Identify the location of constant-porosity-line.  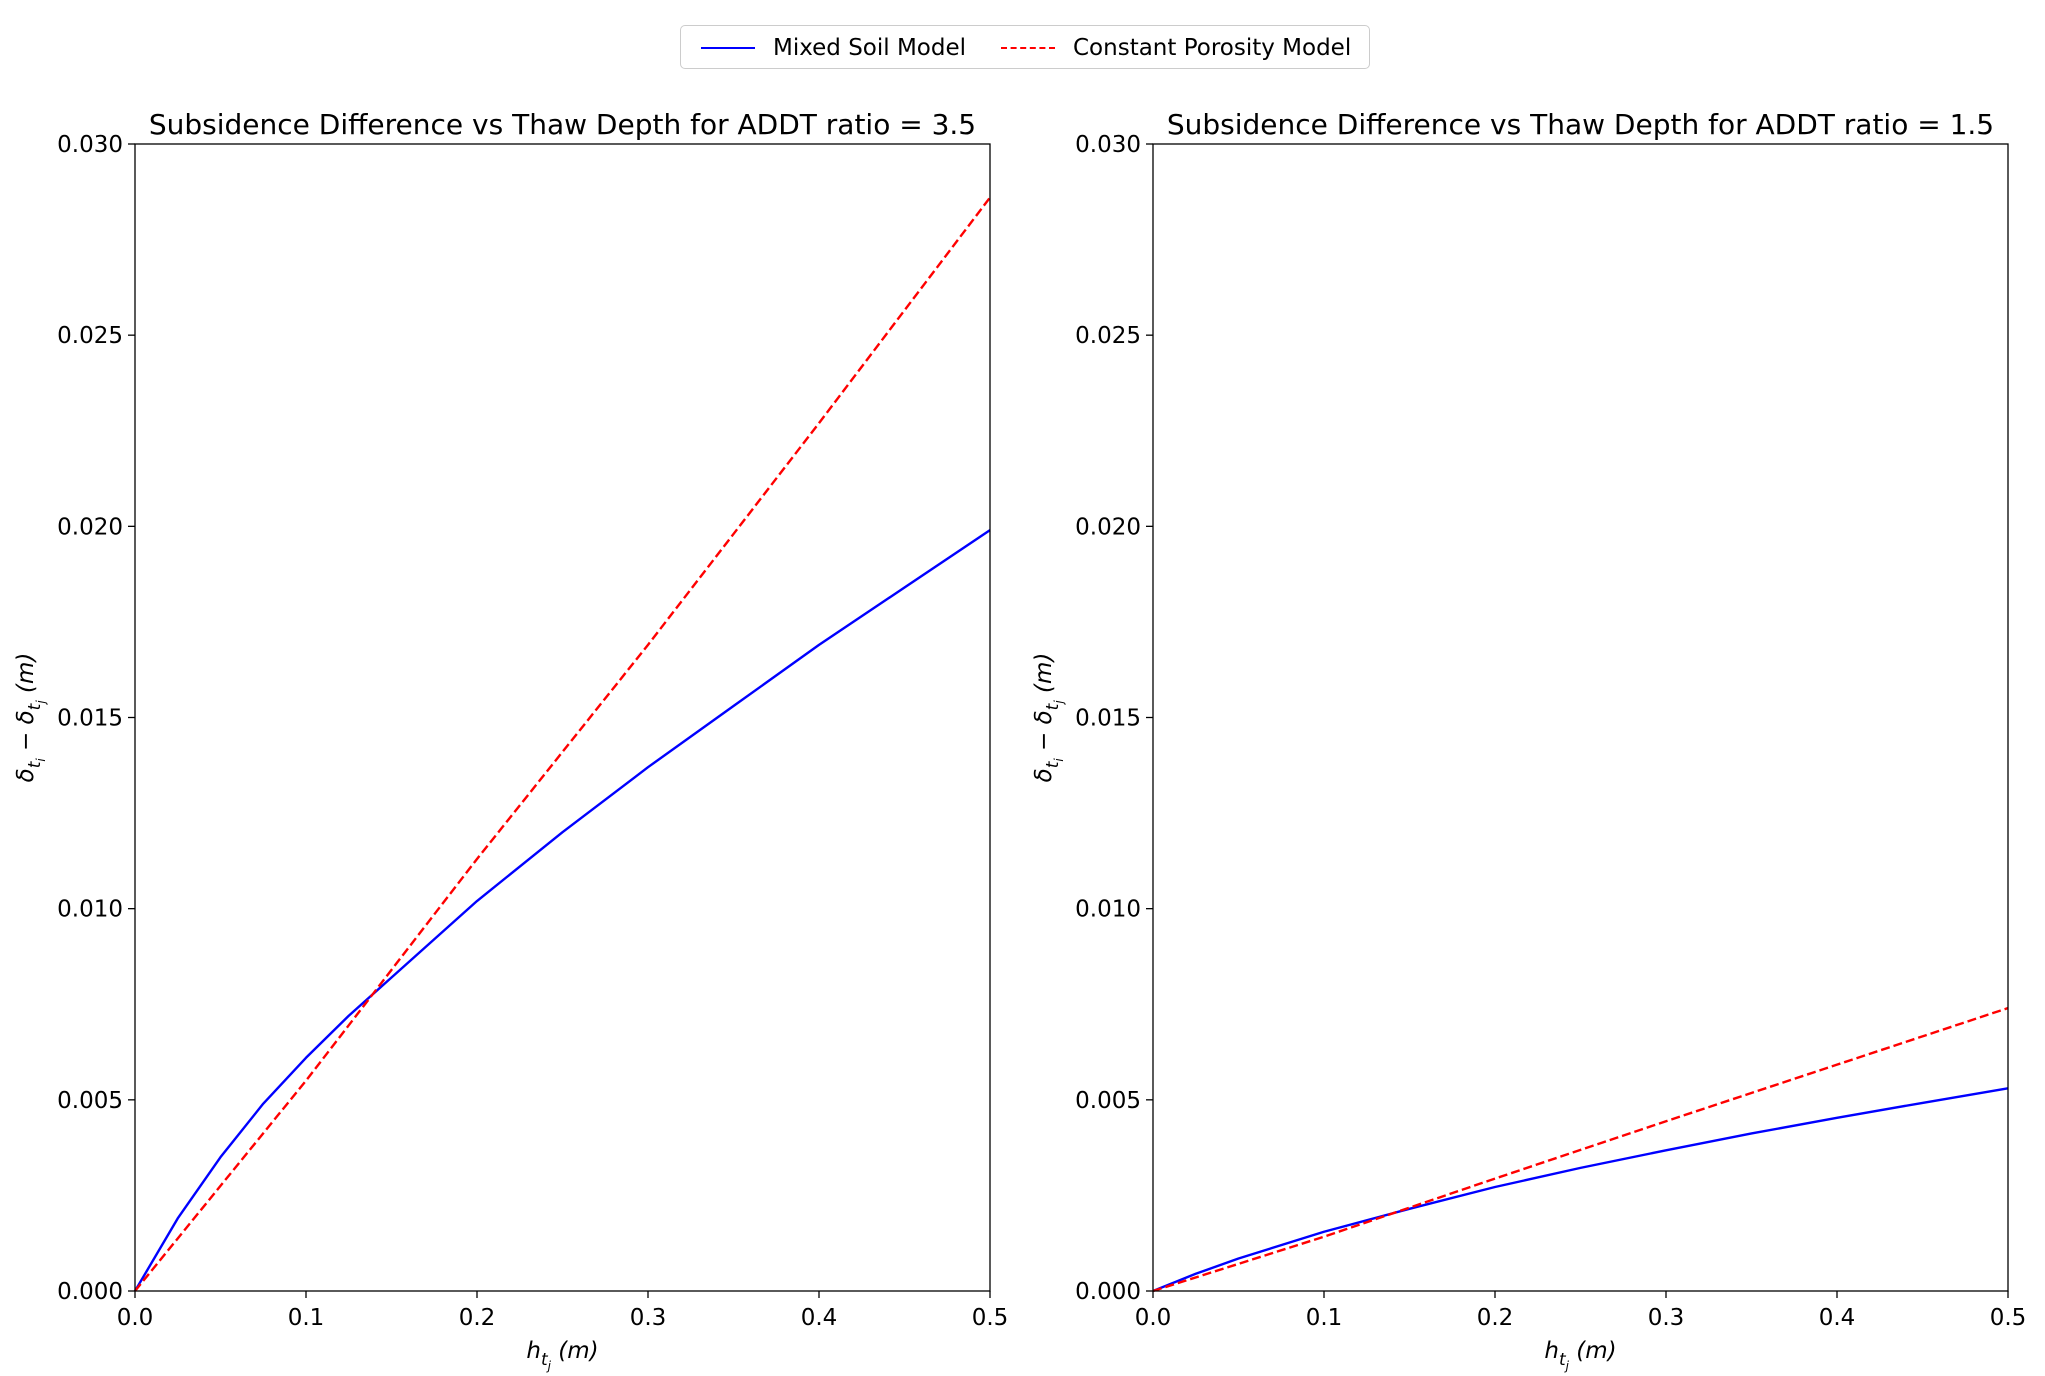
(1580, 1149).